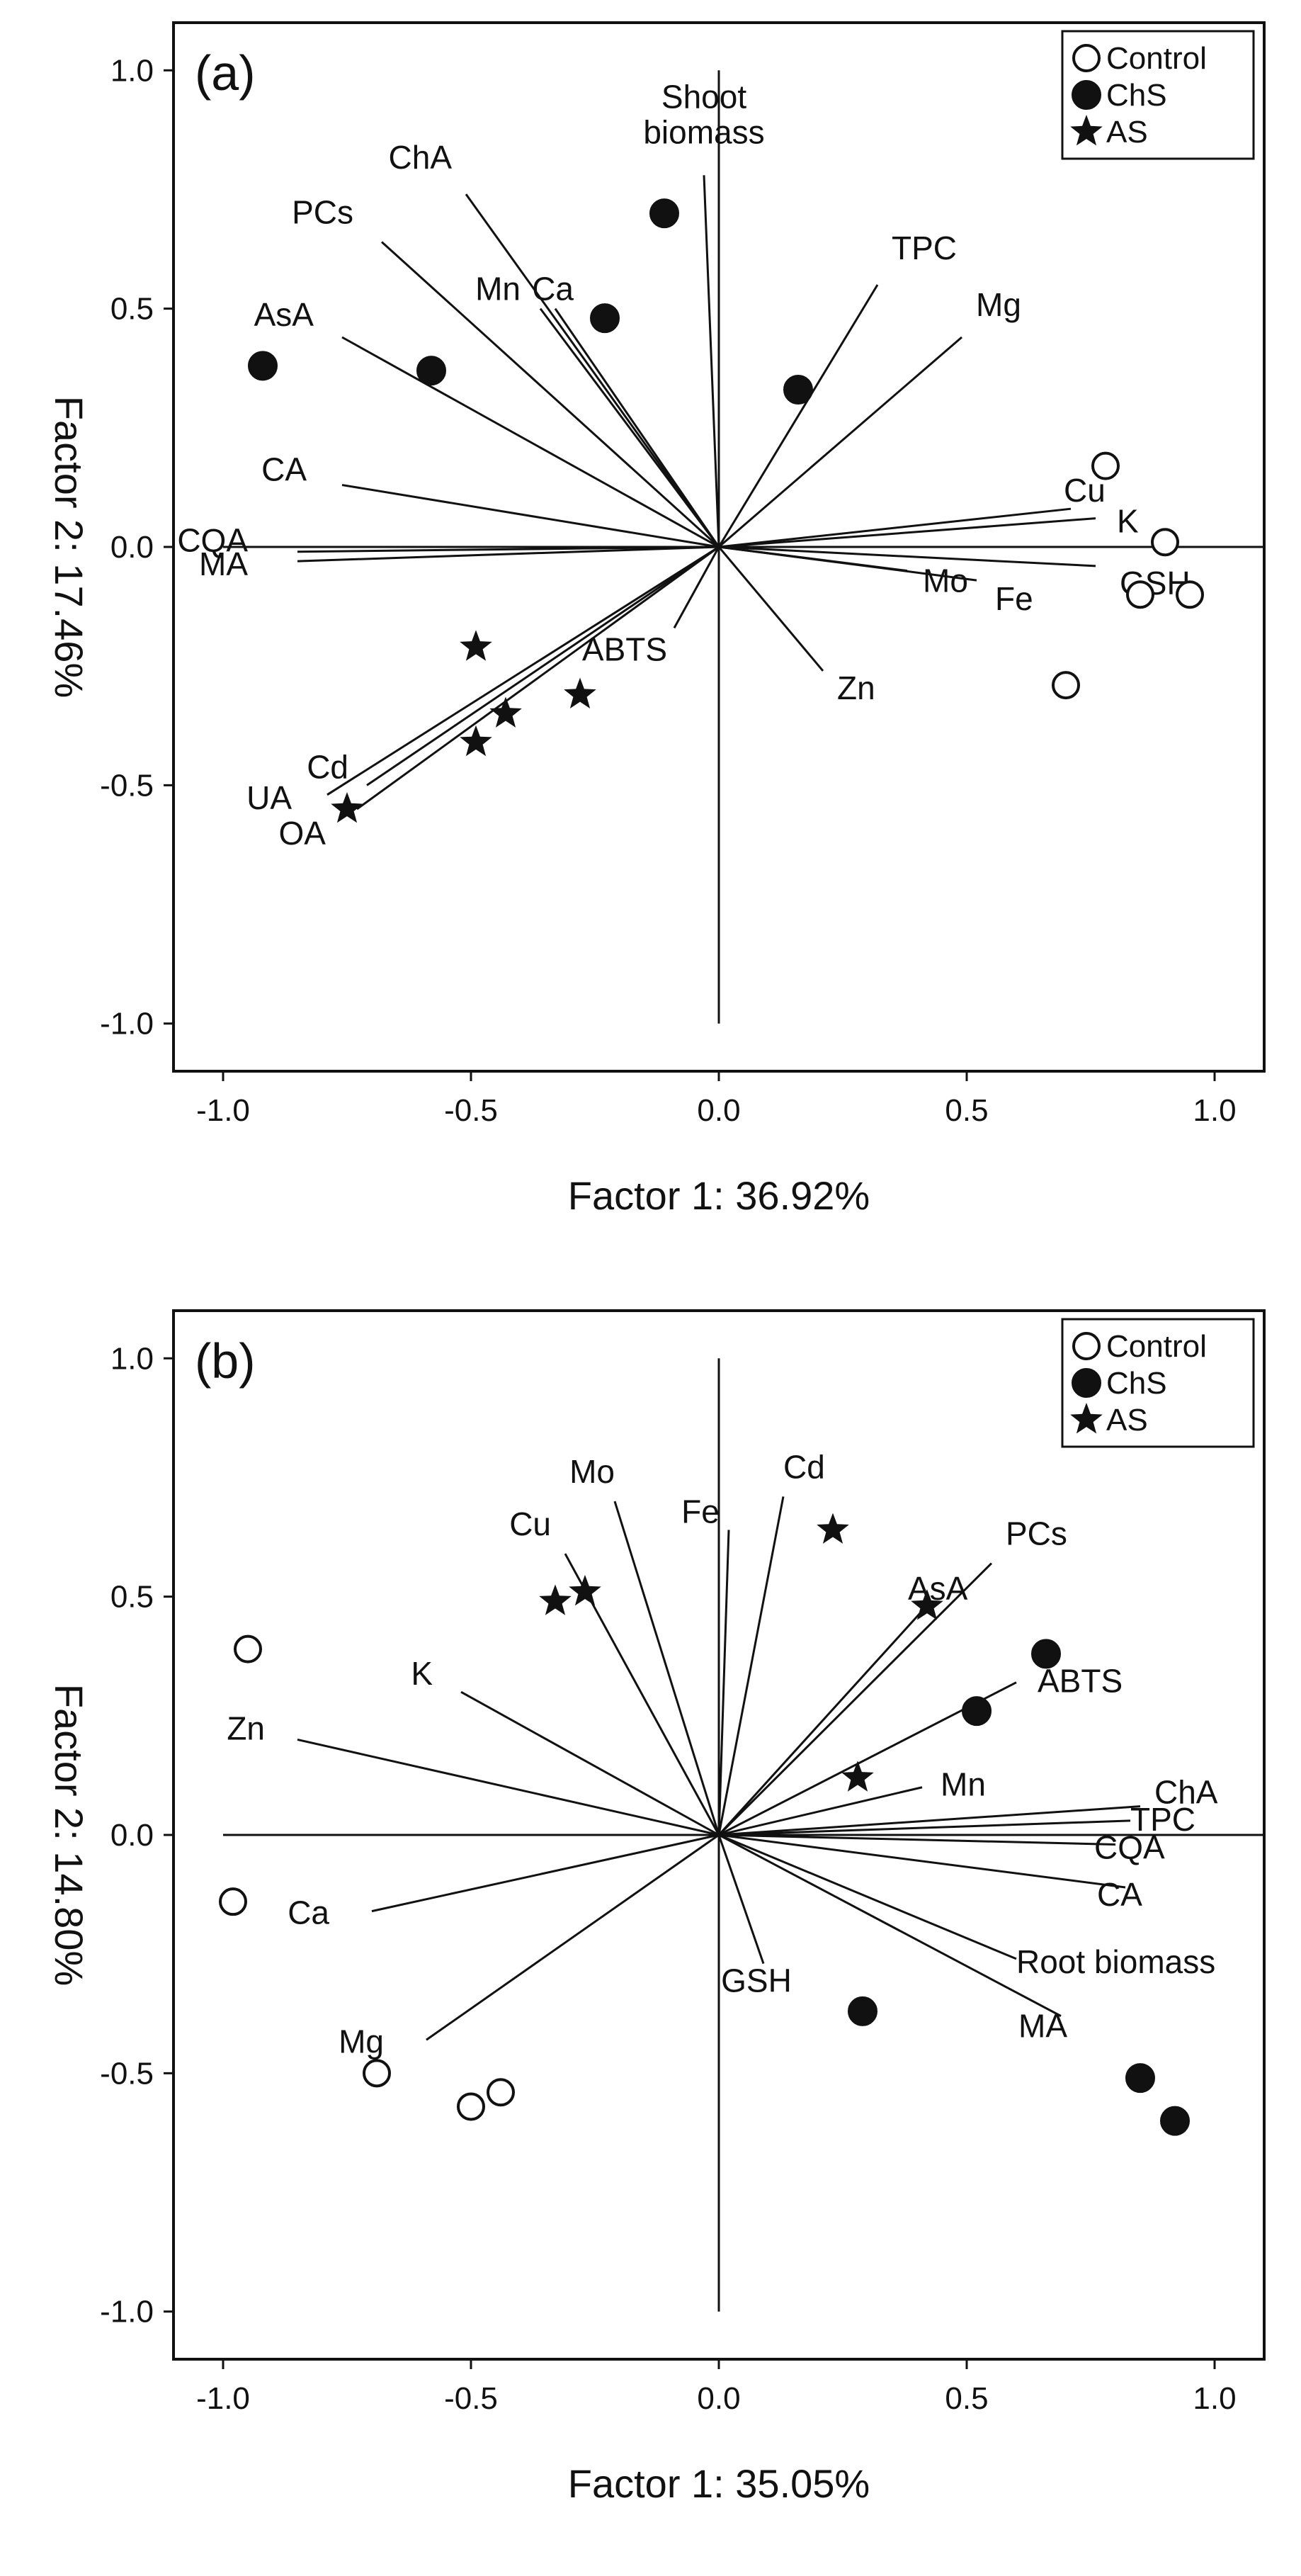  I want to click on panel-label: (a), so click(226, 73).